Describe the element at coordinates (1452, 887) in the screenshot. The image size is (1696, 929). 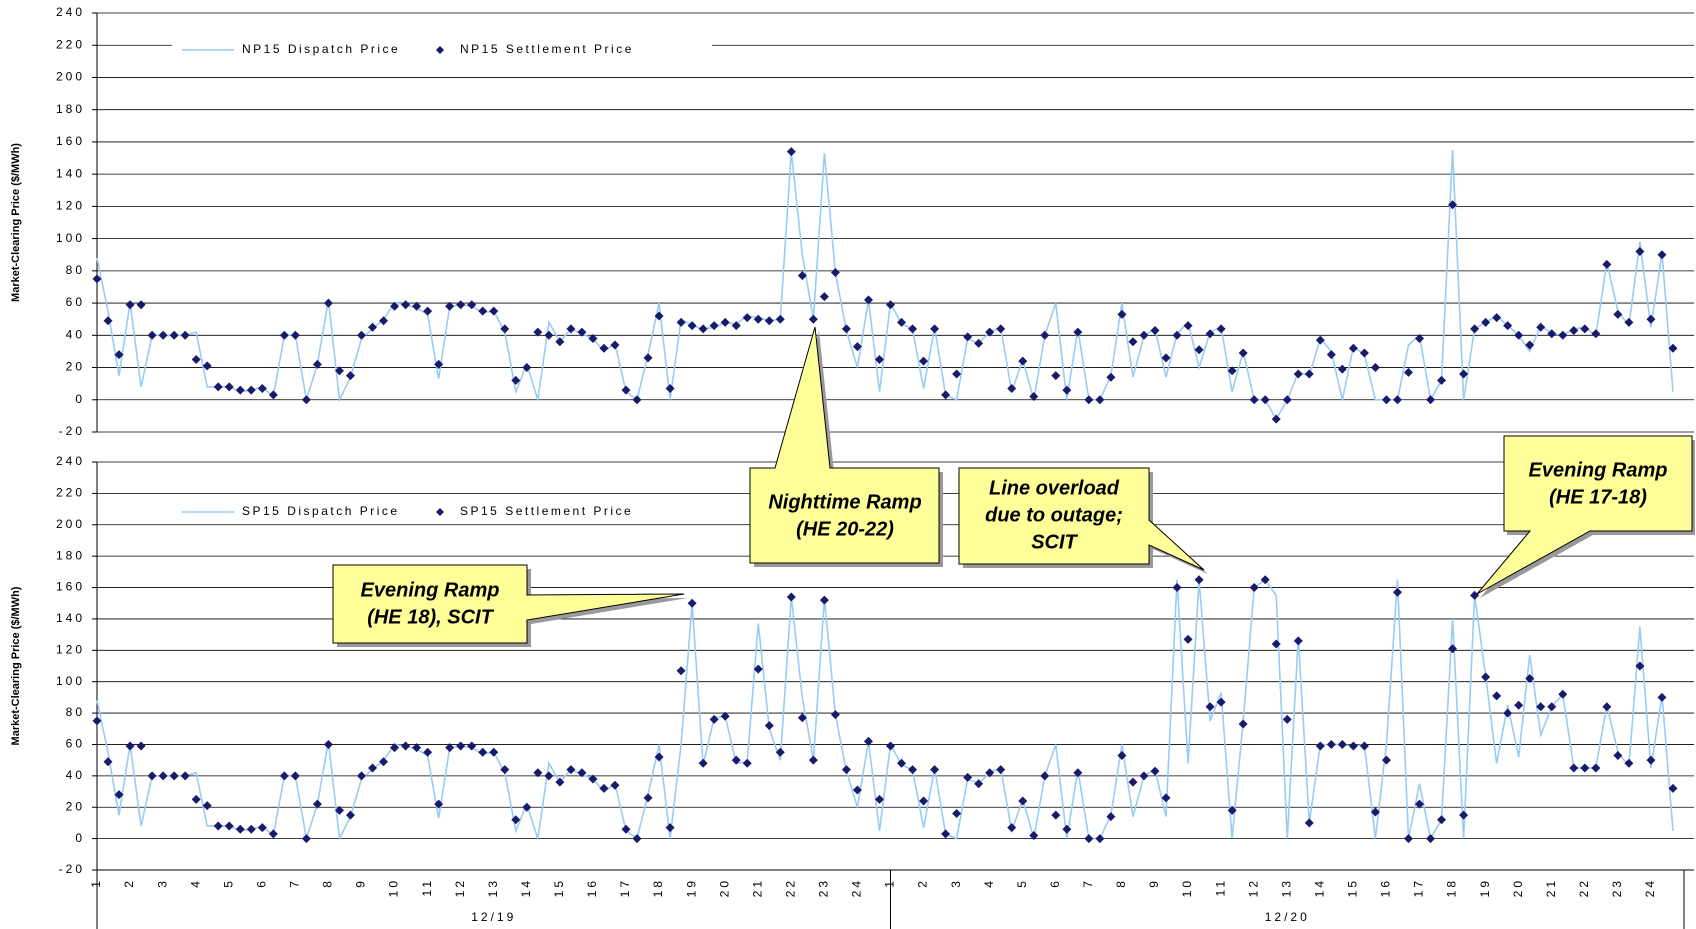
I see `x-tick-label: 18` at that location.